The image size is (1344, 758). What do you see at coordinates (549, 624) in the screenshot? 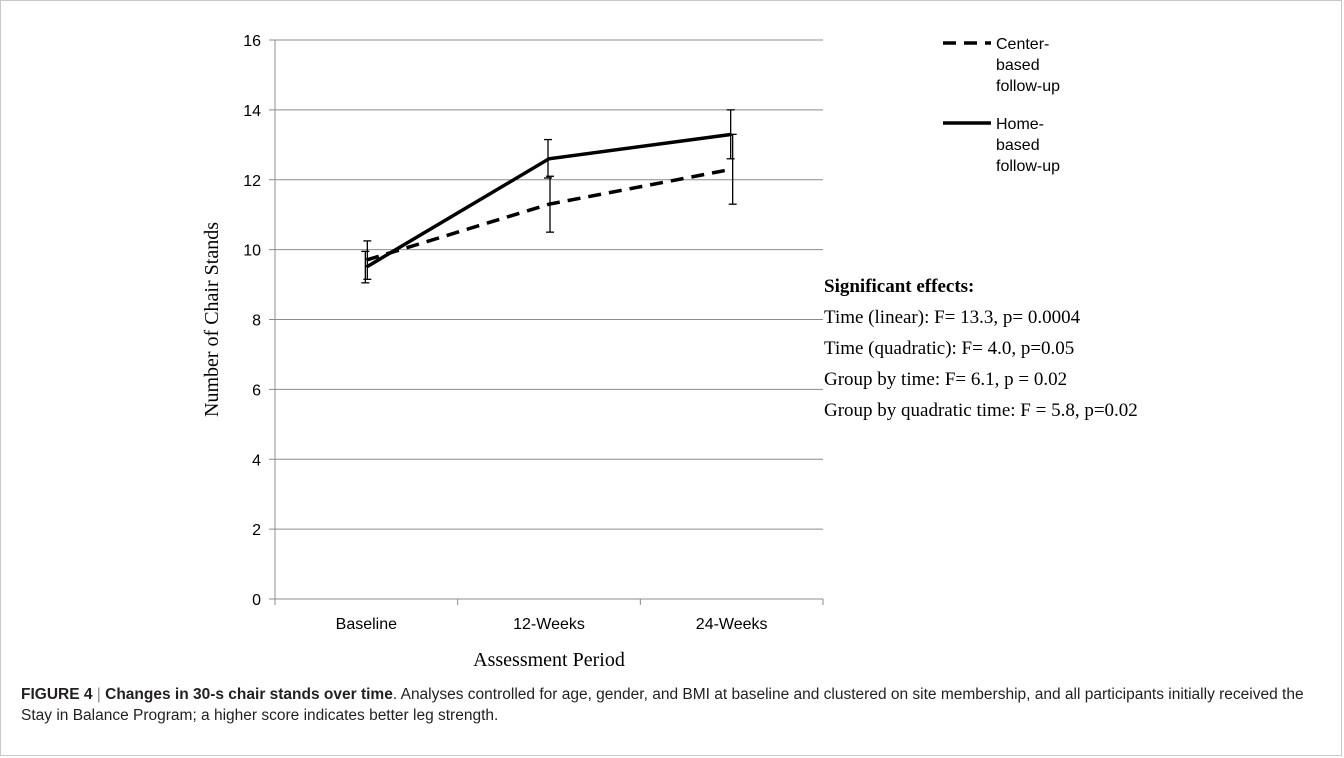
I see `x-tick-label: 12-Weeks` at bounding box center [549, 624].